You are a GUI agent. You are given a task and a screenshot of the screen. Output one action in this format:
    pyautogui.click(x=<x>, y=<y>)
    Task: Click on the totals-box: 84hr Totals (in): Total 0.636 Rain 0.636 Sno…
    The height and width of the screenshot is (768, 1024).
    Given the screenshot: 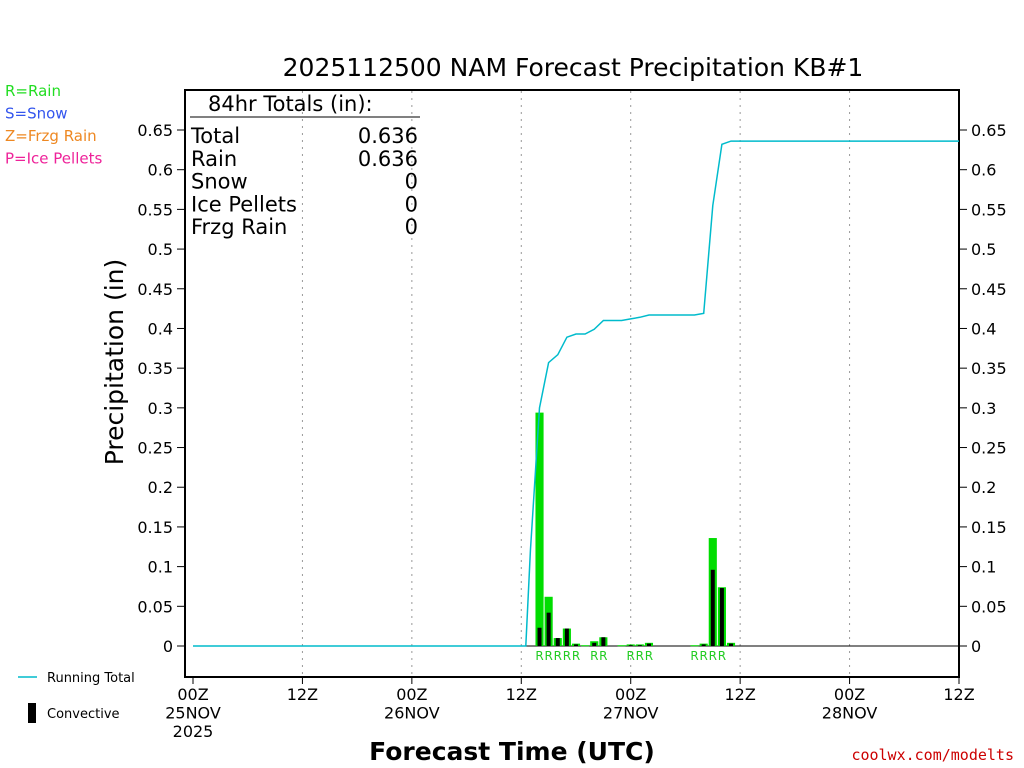 What is the action you would take?
    pyautogui.click(x=305, y=165)
    